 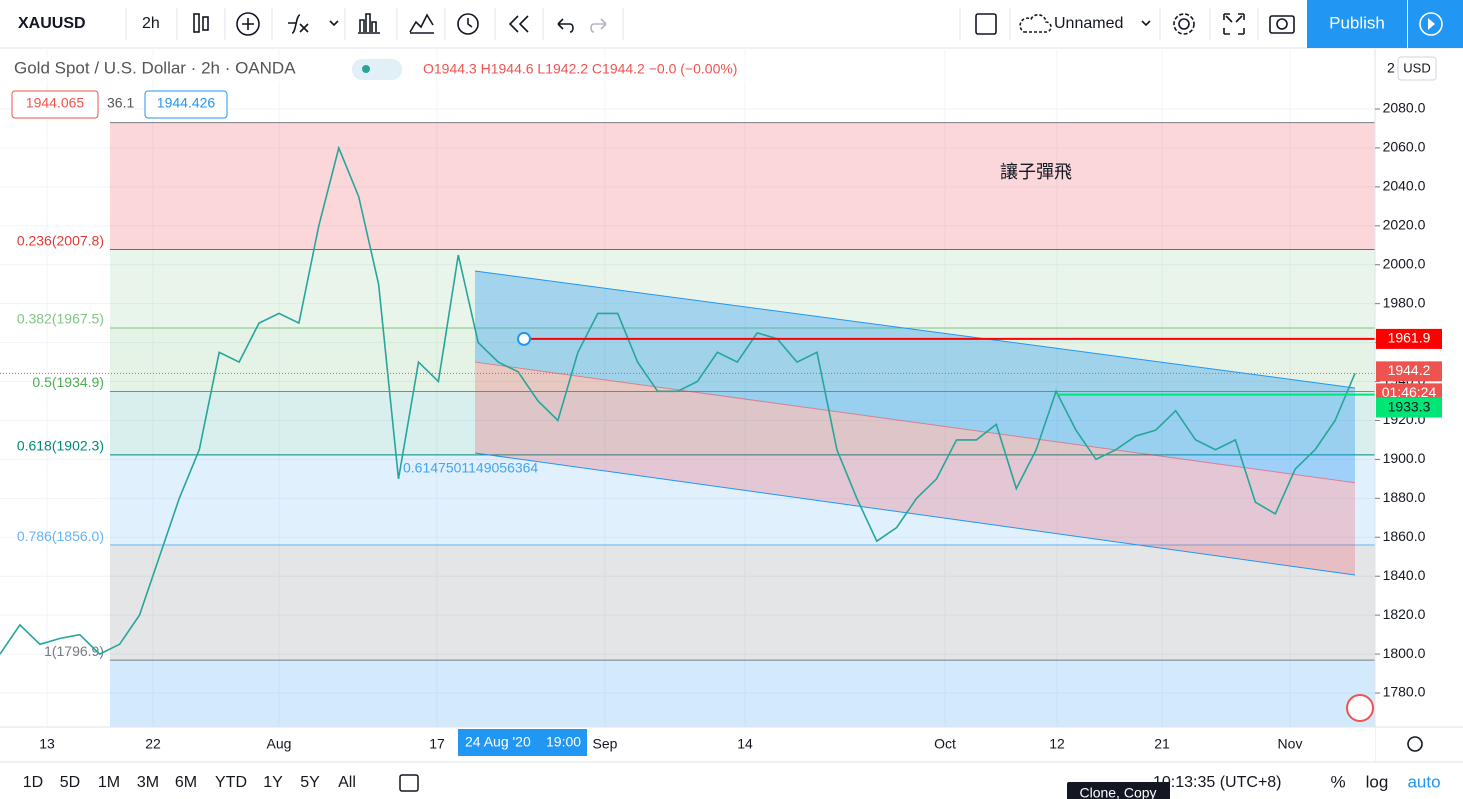 What do you see at coordinates (1404, 186) in the screenshot?
I see `price-tick-label: 2040.0` at bounding box center [1404, 186].